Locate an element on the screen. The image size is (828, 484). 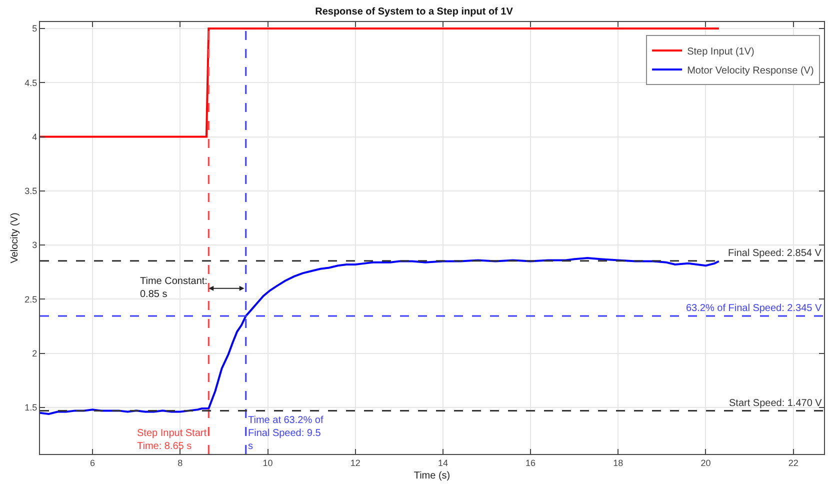
y-tick-label: 1.5 is located at coordinates (31, 407).